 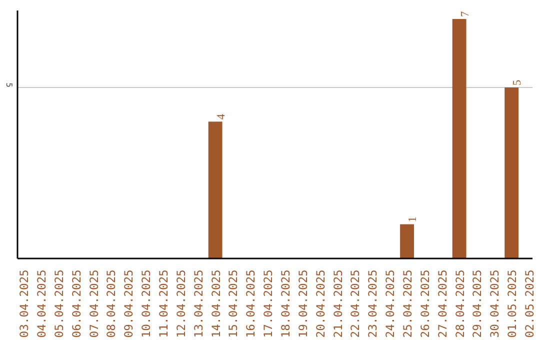 What do you see at coordinates (465, 14) in the screenshot?
I see `data-label: 7` at bounding box center [465, 14].